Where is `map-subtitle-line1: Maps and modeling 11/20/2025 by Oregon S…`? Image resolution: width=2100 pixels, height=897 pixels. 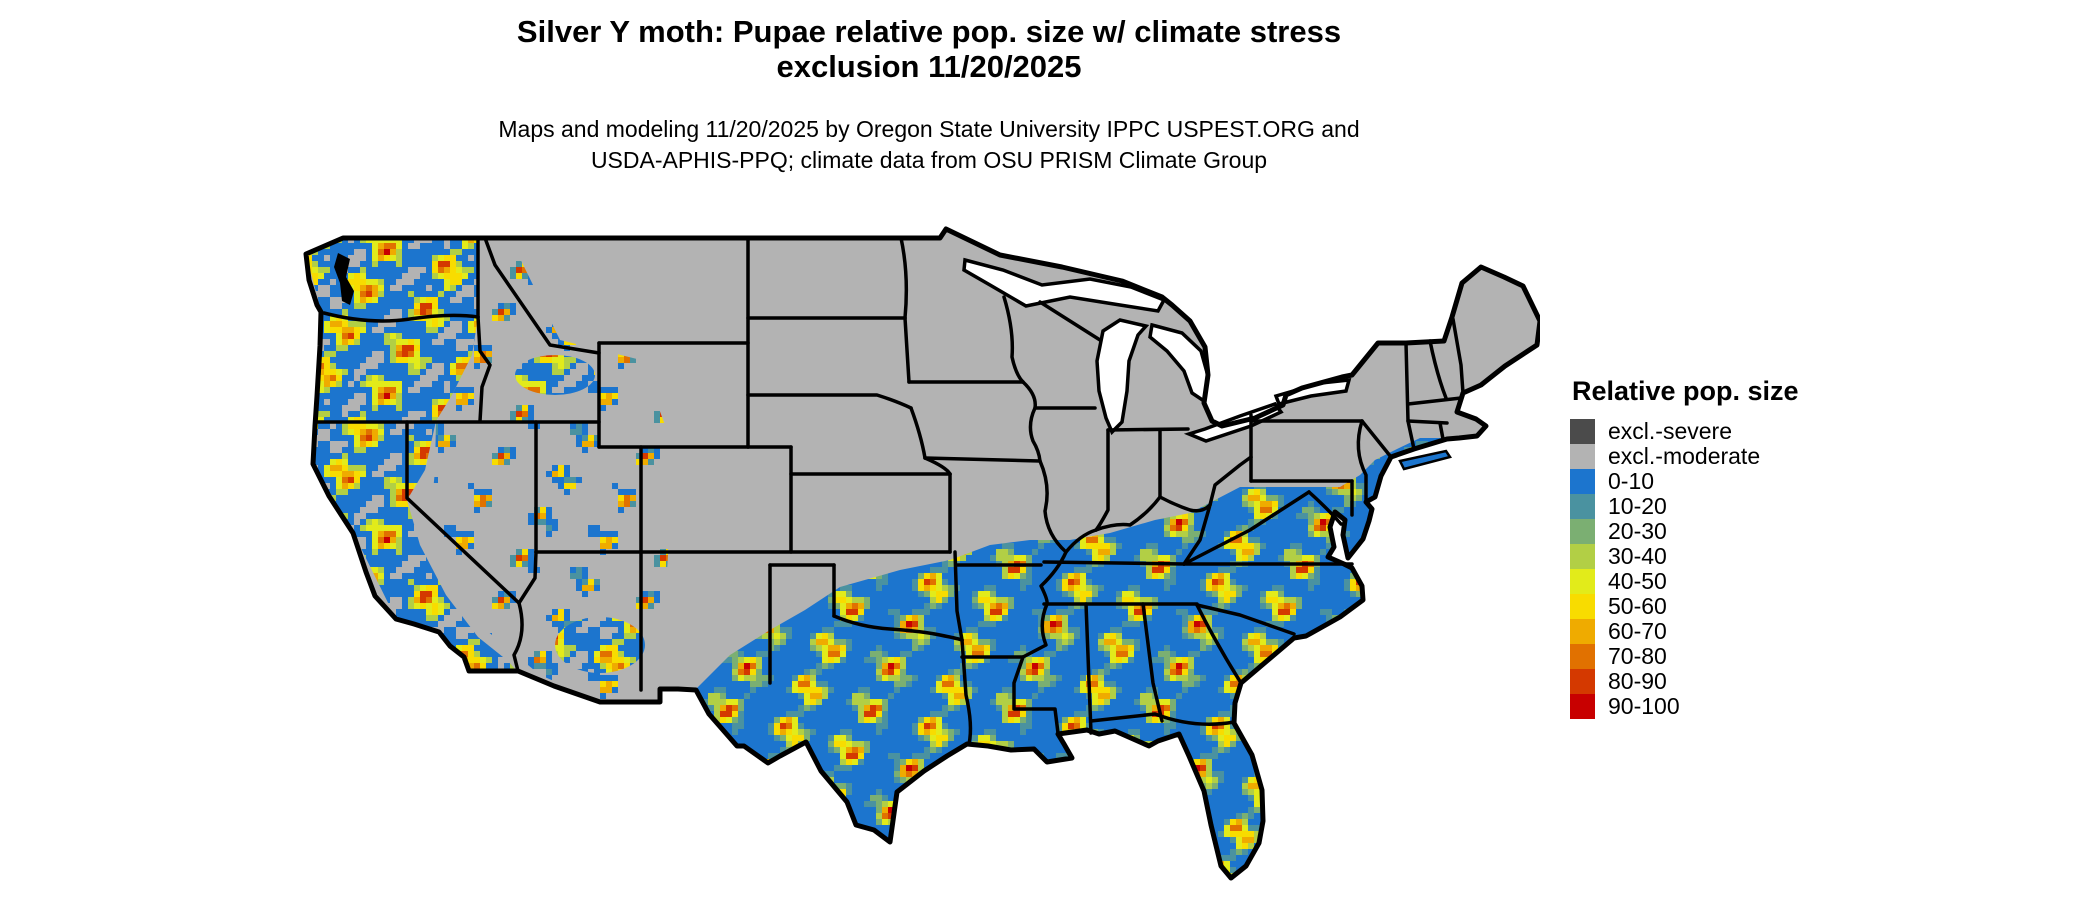 map-subtitle-line1: Maps and modeling 11/20/2025 by Oregon S… is located at coordinates (929, 129).